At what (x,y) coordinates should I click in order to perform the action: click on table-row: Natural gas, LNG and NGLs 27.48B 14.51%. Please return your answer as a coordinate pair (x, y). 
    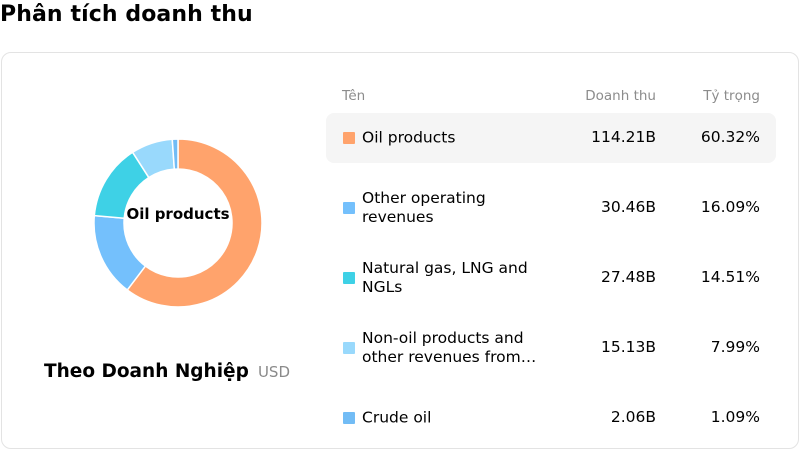
    Looking at the image, I should click on (551, 278).